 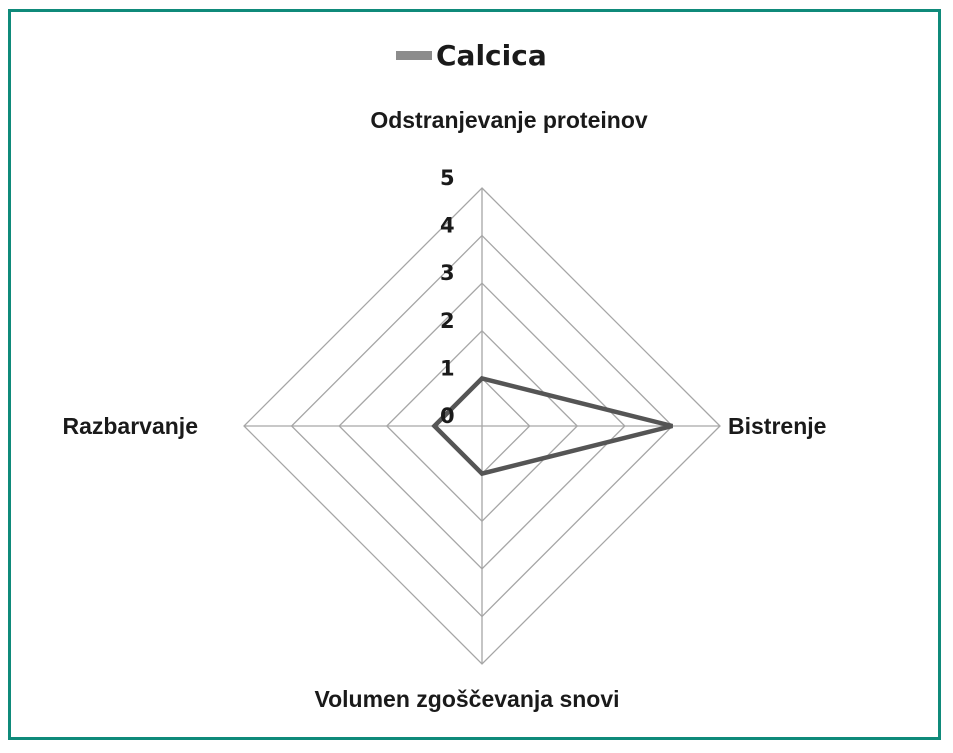 I want to click on legend-label: Calcica, so click(x=491, y=55).